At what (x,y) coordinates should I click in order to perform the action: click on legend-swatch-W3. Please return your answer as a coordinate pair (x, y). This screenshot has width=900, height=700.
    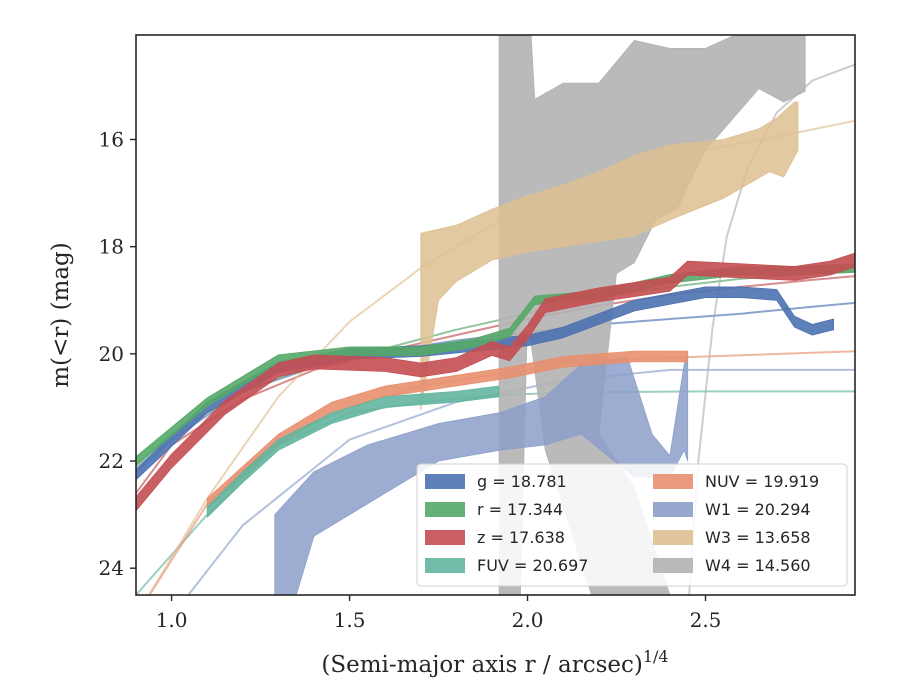
    Looking at the image, I should click on (673, 537).